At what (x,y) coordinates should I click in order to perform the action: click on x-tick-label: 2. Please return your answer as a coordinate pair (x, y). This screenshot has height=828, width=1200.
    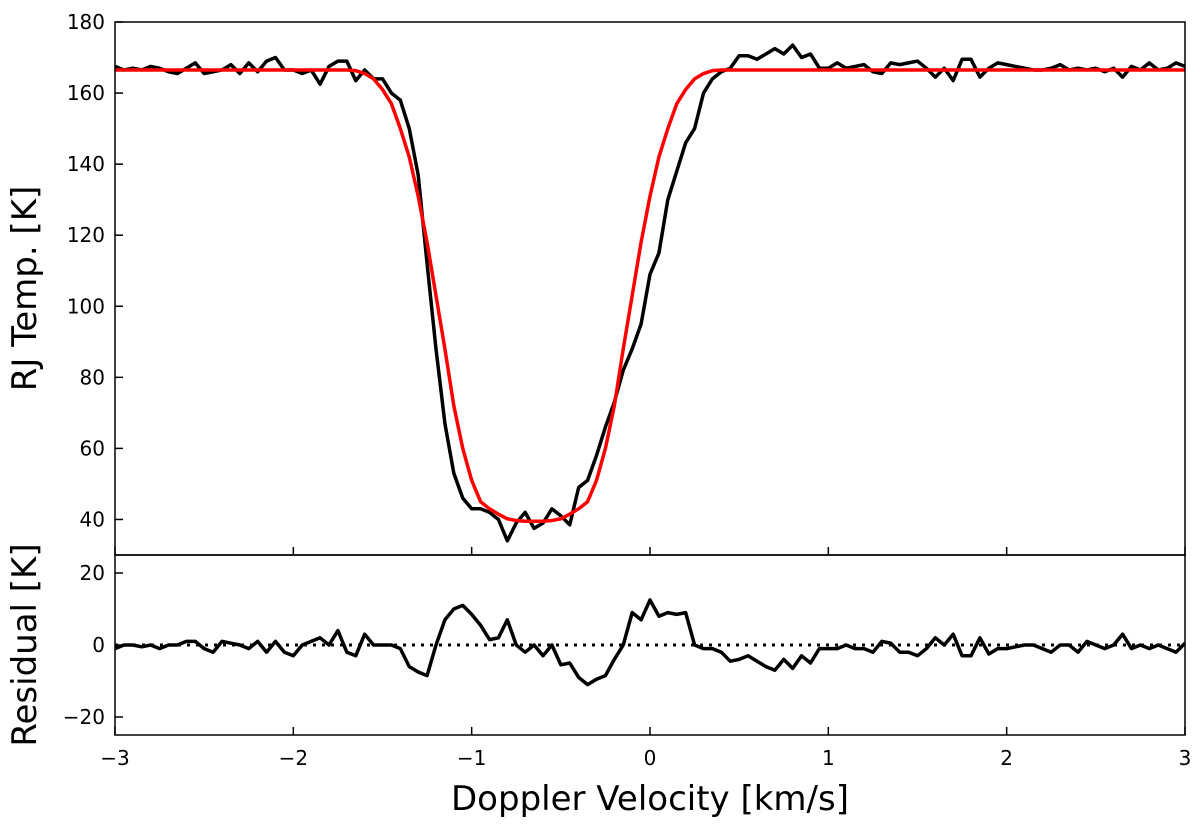
    Looking at the image, I should click on (1006, 758).